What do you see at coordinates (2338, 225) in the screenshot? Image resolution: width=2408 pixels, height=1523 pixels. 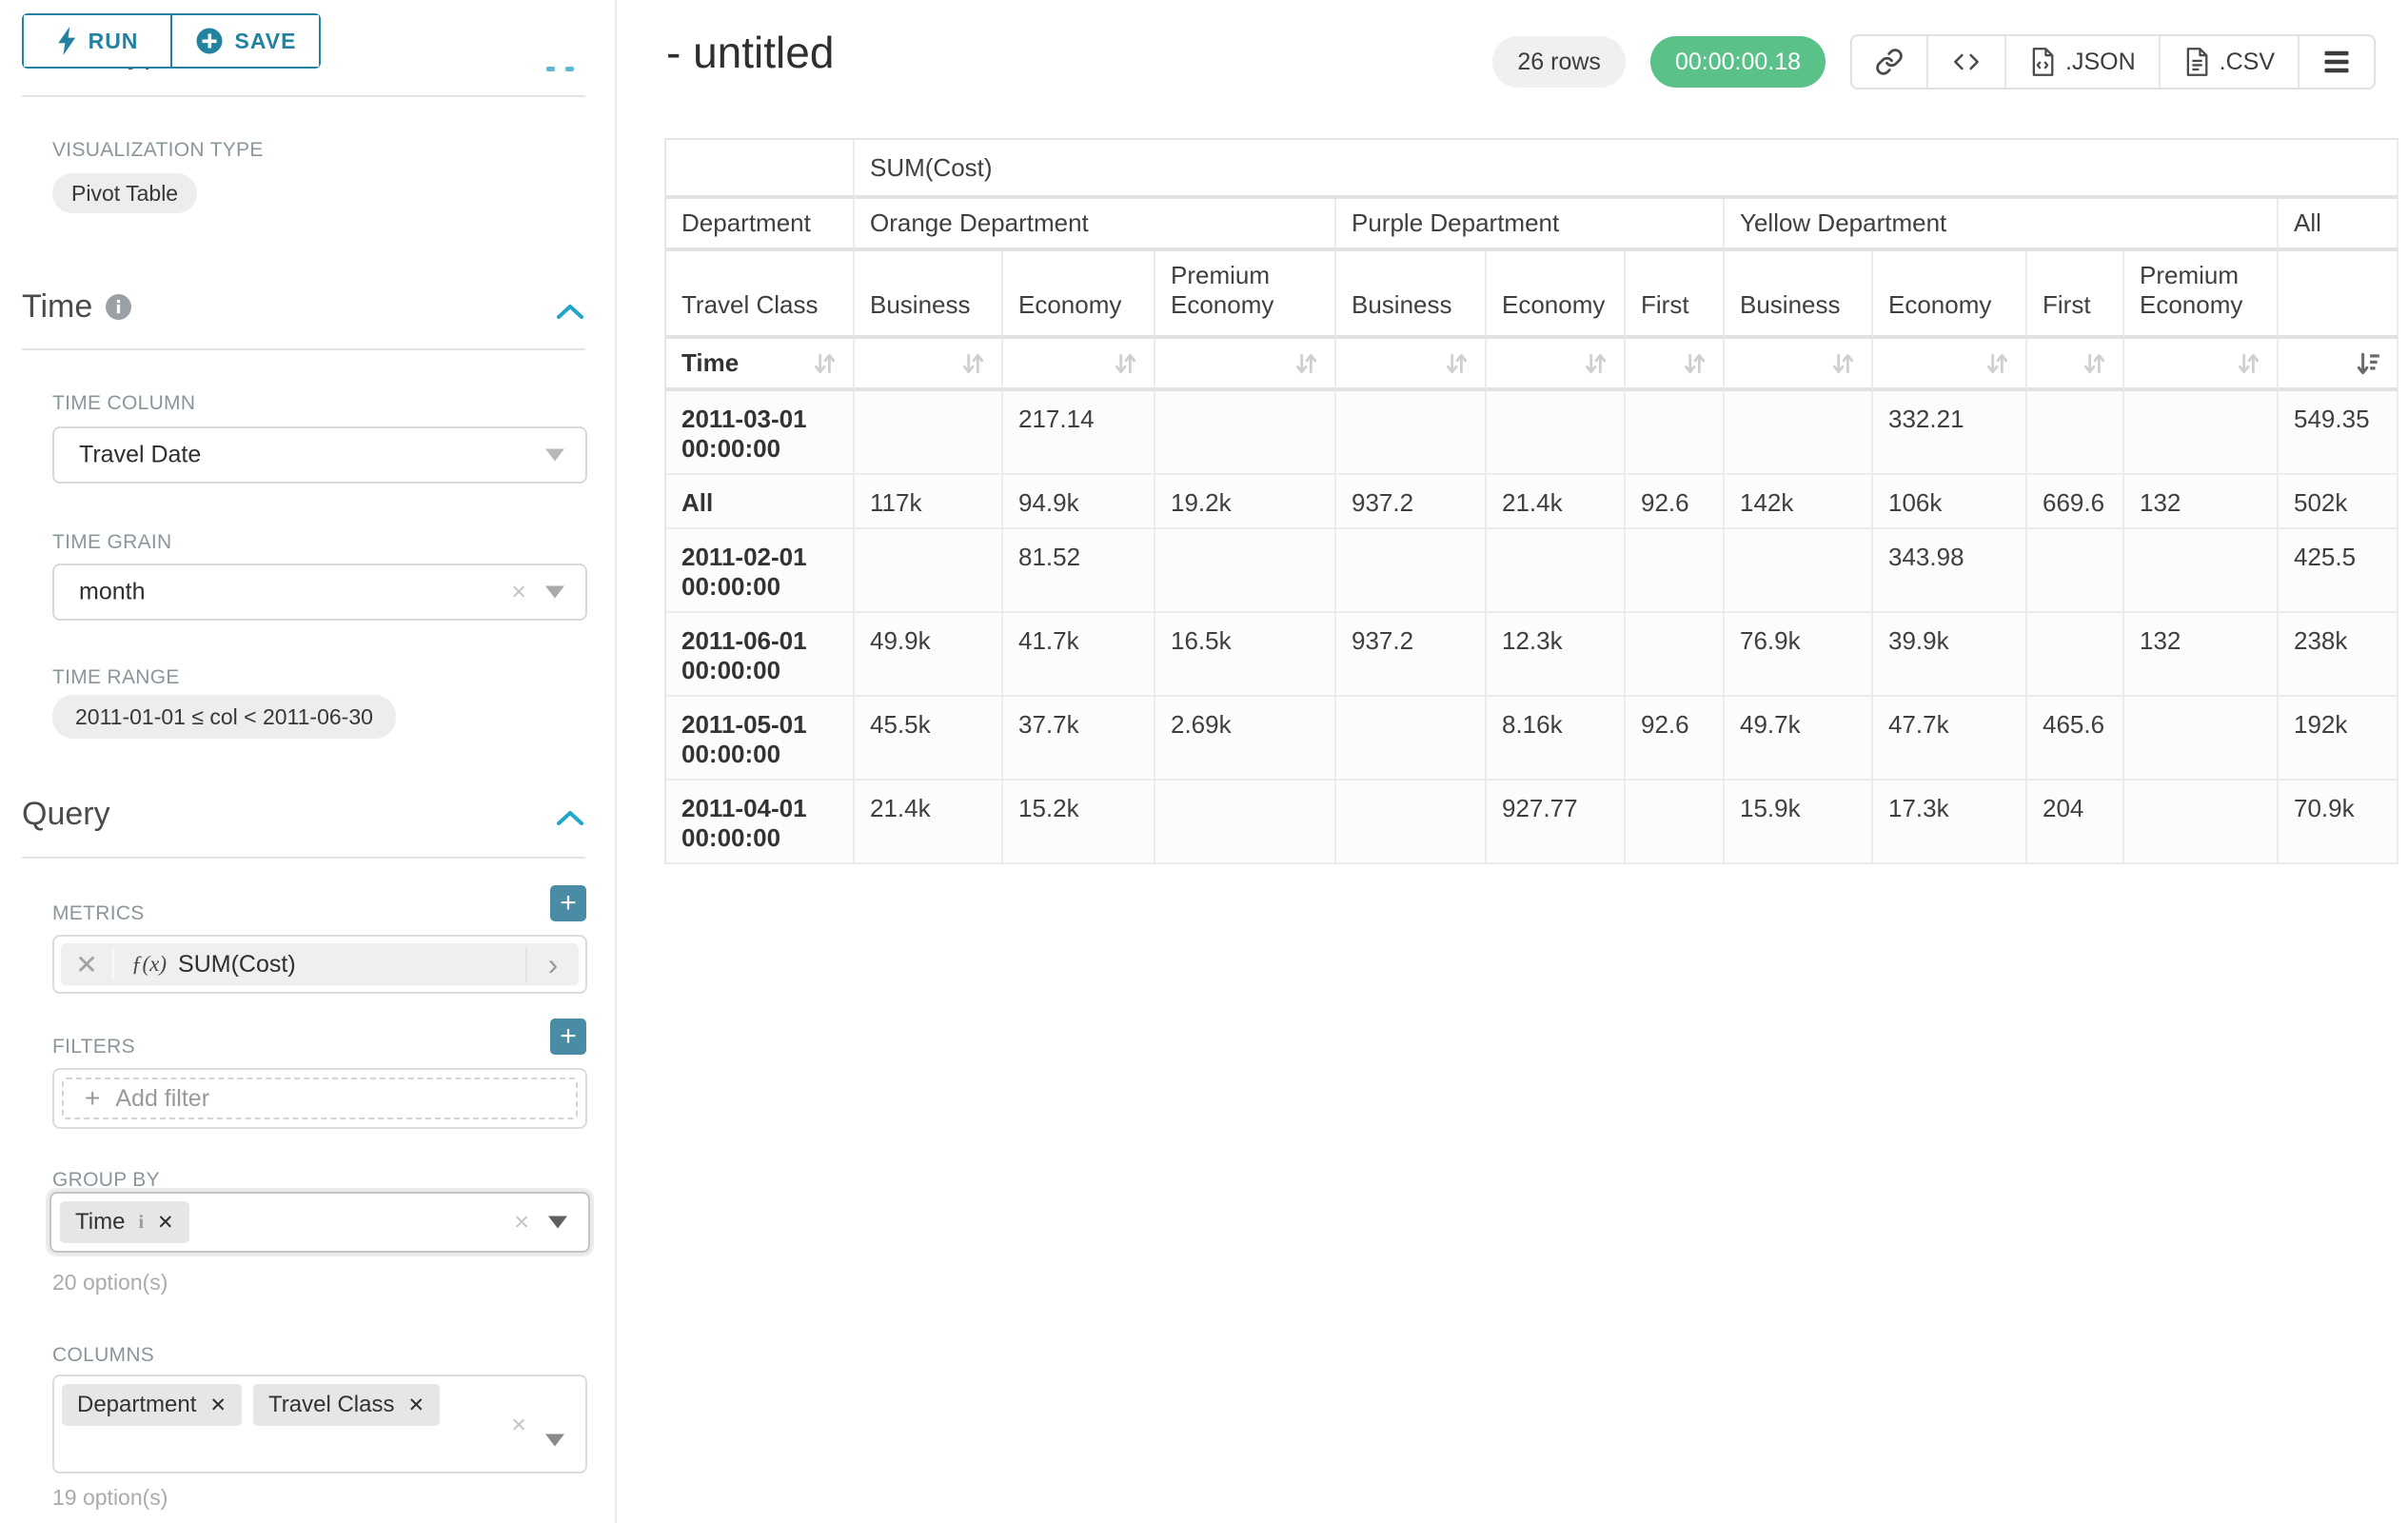 I see `department-group-header: All` at bounding box center [2338, 225].